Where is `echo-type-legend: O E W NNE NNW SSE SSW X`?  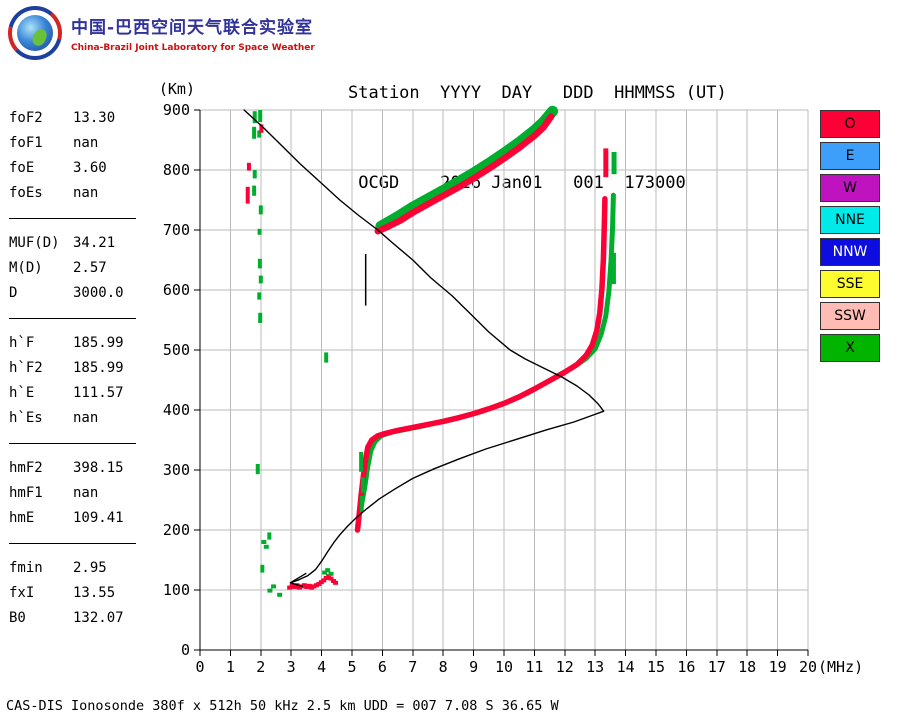
echo-type-legend: O E W NNE NNW SSE SSW X is located at coordinates (850, 238).